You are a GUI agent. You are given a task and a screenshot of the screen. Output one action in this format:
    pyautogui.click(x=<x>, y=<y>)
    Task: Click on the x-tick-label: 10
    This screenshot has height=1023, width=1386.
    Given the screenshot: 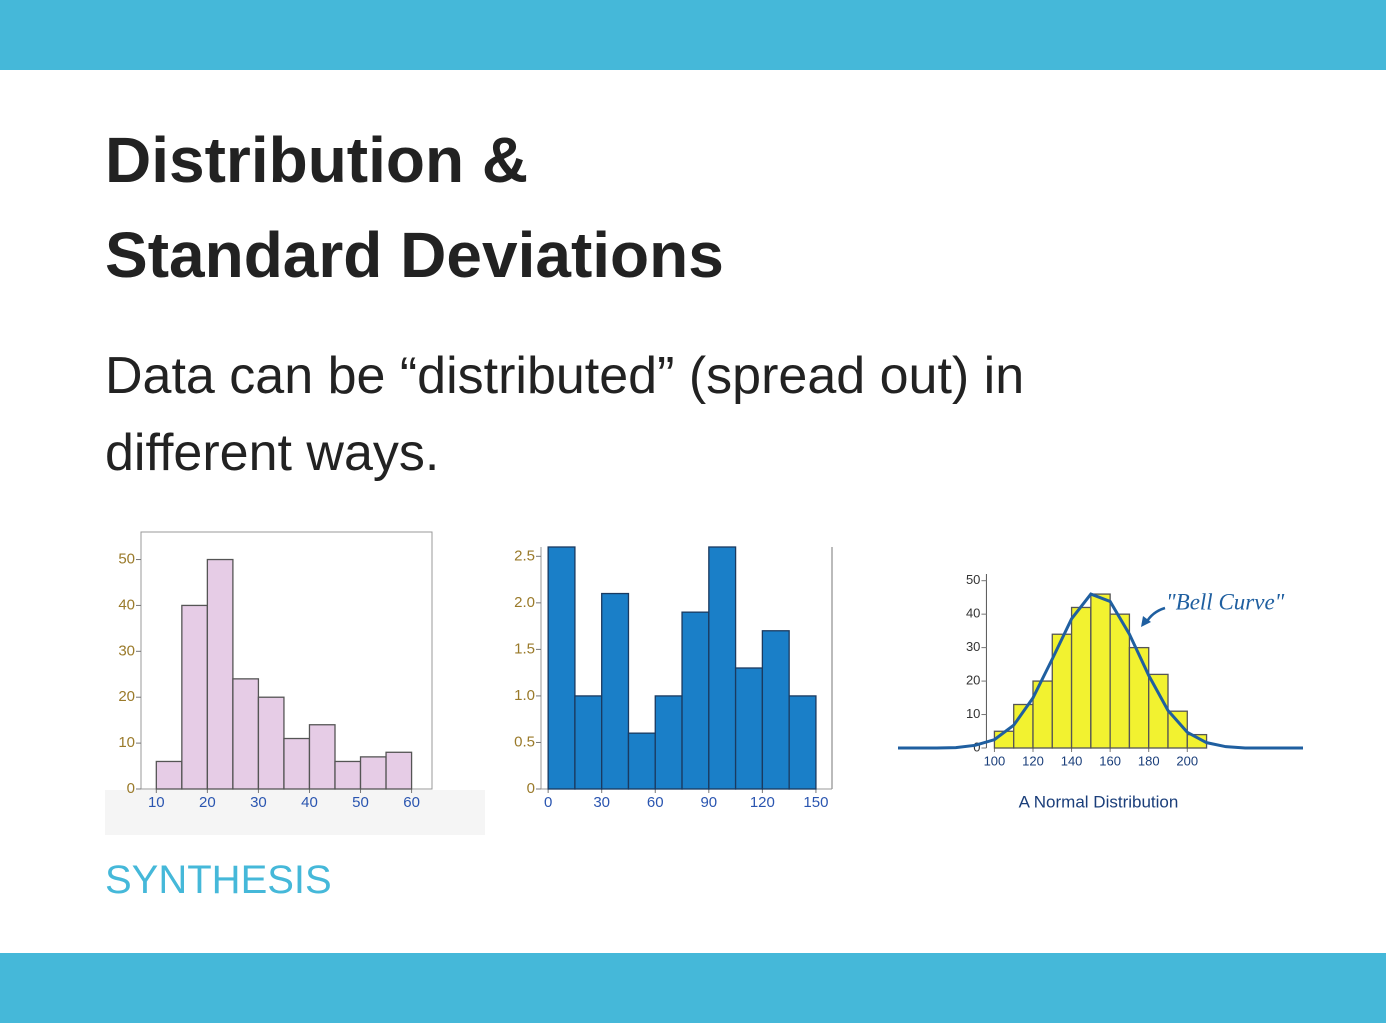 What is the action you would take?
    pyautogui.click(x=156, y=802)
    